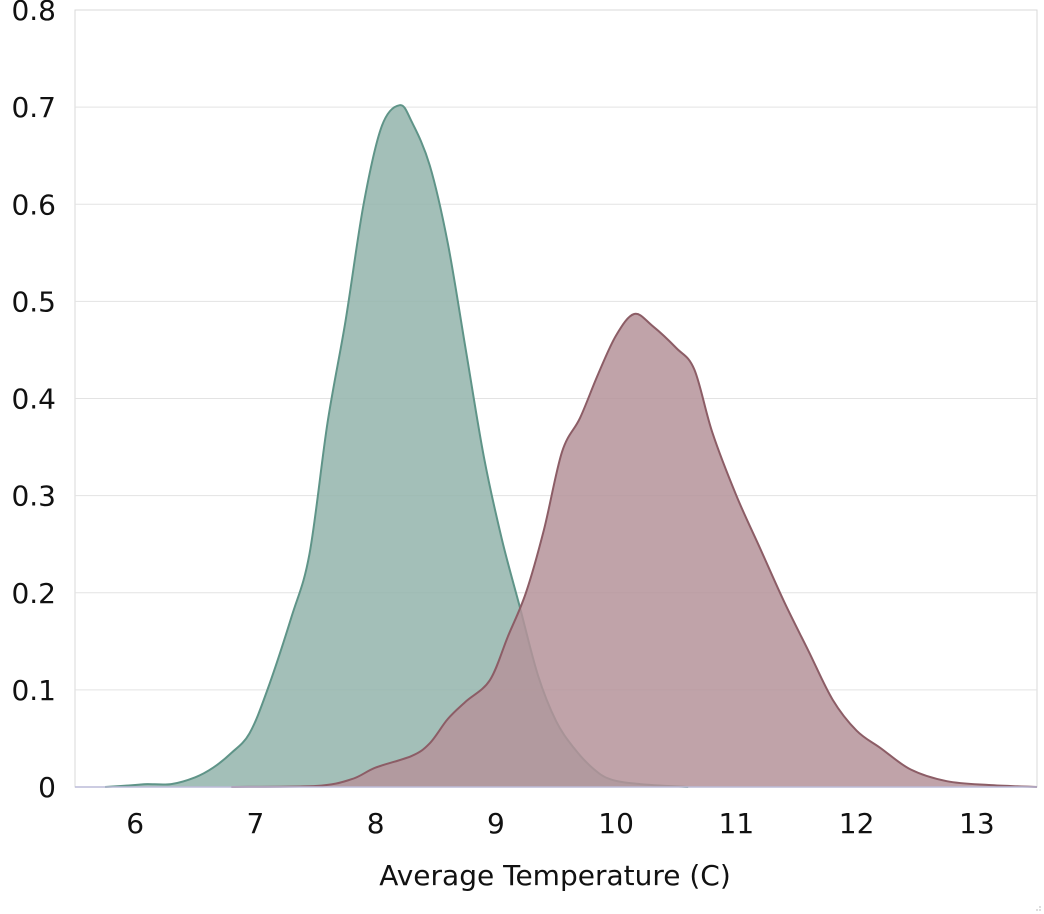 Image resolution: width=1044 pixels, height=914 pixels. I want to click on y-tick-label: 0, so click(47, 787).